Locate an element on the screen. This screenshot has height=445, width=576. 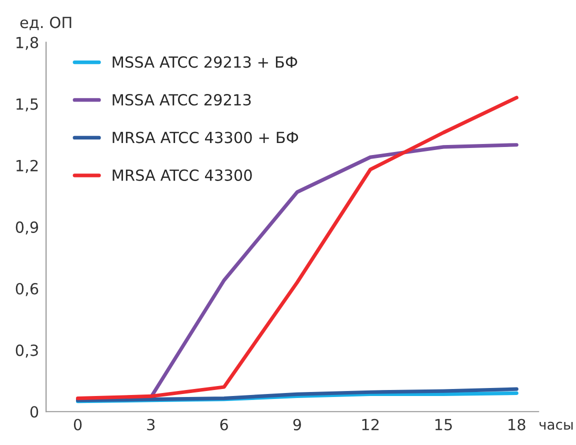
y-tick-label: 0,3 is located at coordinates (27, 351).